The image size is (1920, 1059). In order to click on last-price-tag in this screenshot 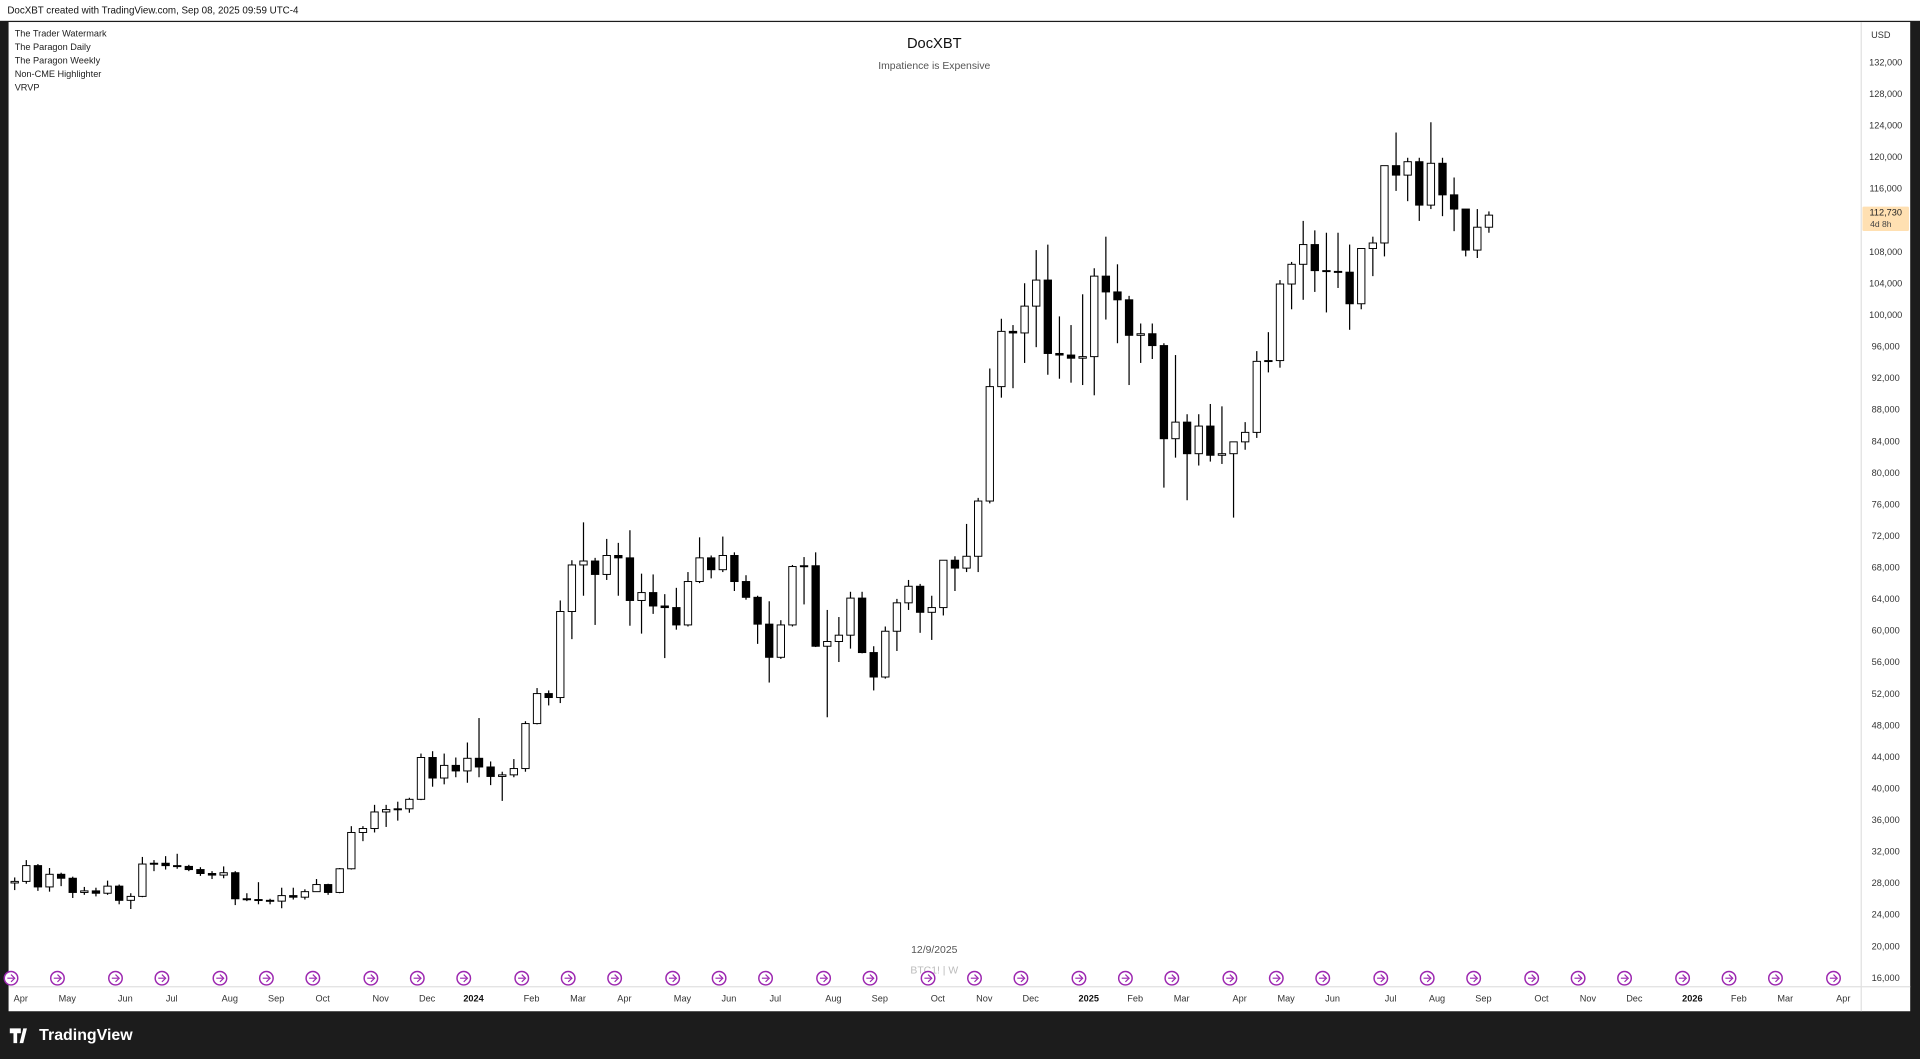, I will do `click(1885, 219)`.